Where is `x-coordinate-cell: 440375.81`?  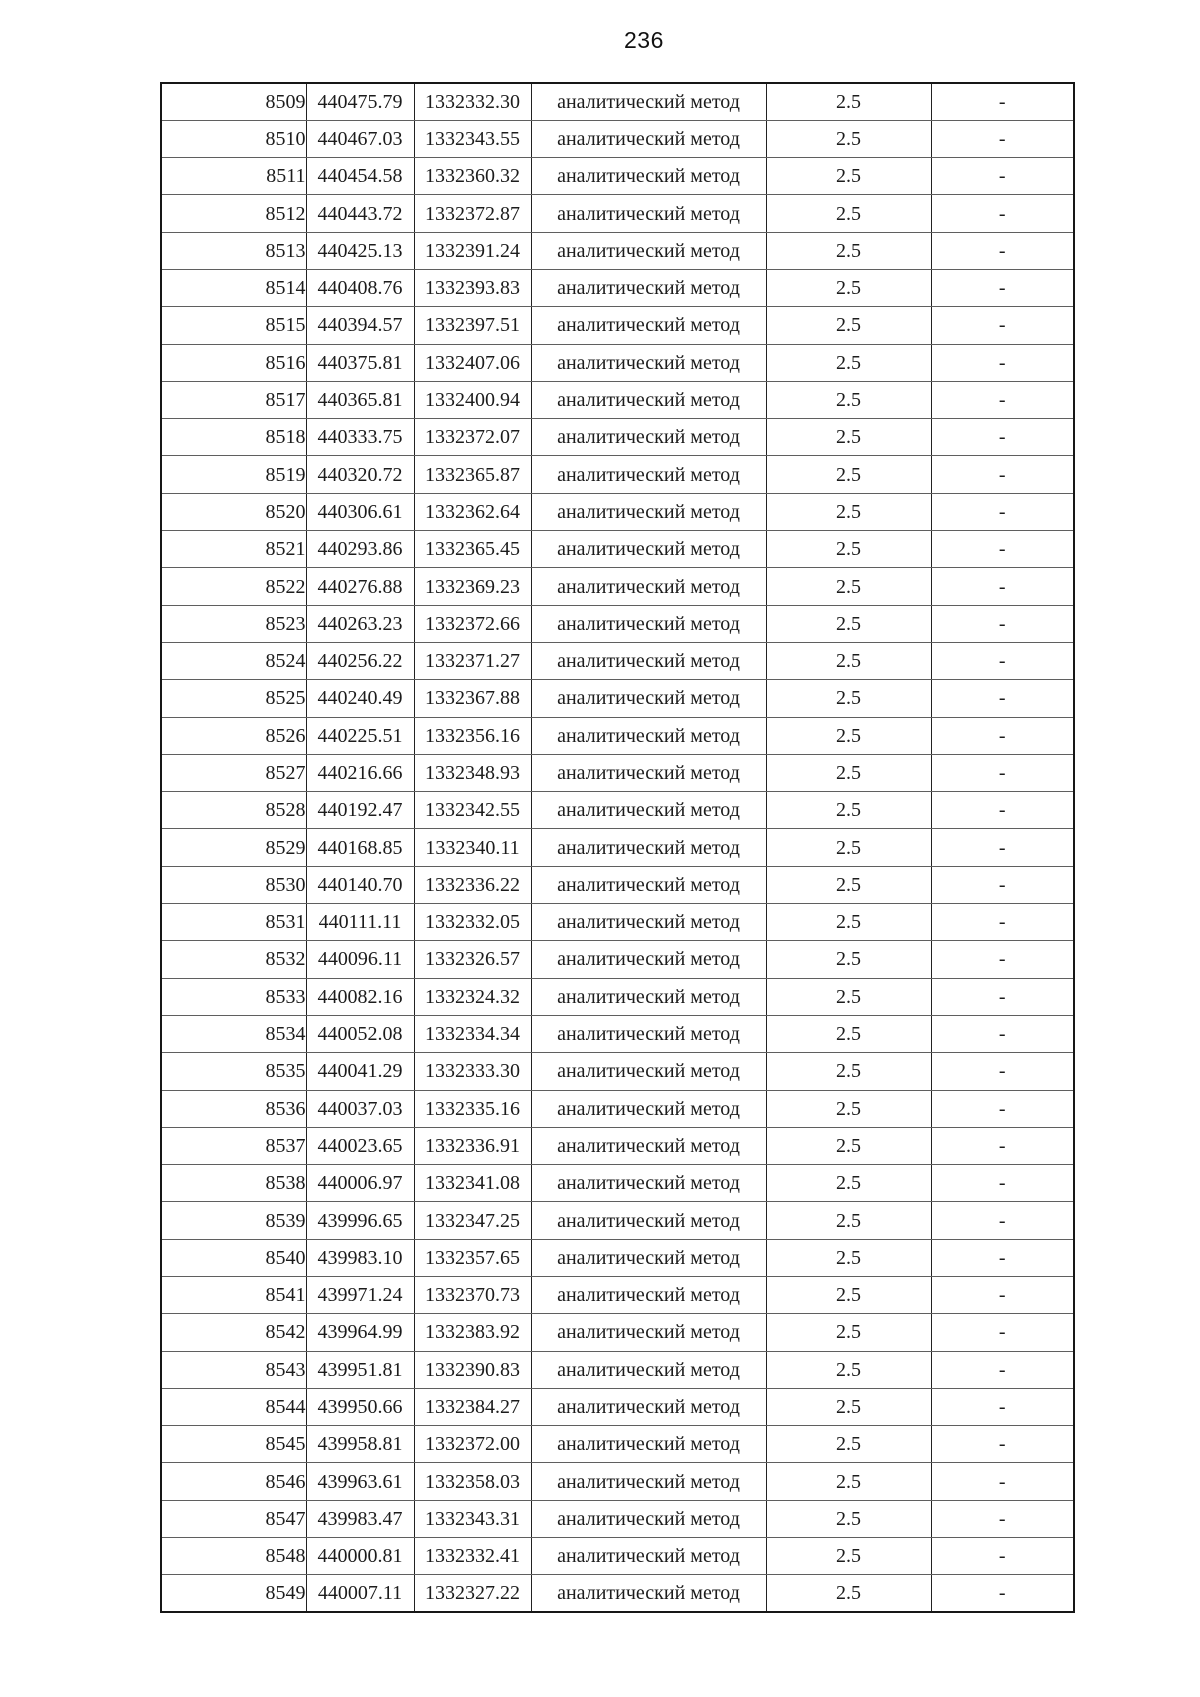 x-coordinate-cell: 440375.81 is located at coordinates (360, 362).